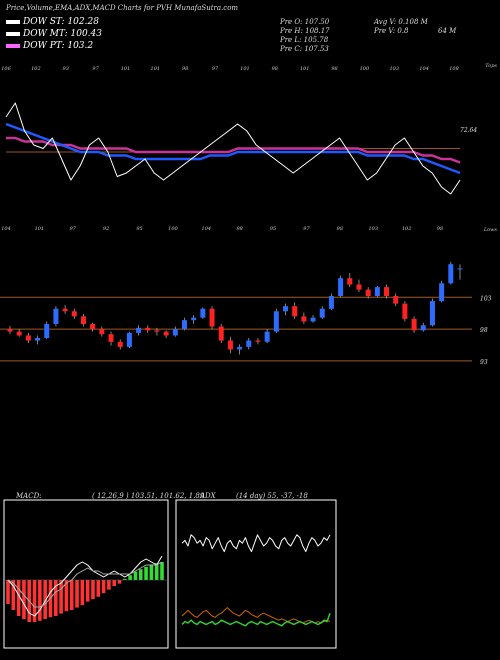  What do you see at coordinates (62, 34) in the screenshot?
I see `legend-label-mt: DOW MT: 100.43` at bounding box center [62, 34].